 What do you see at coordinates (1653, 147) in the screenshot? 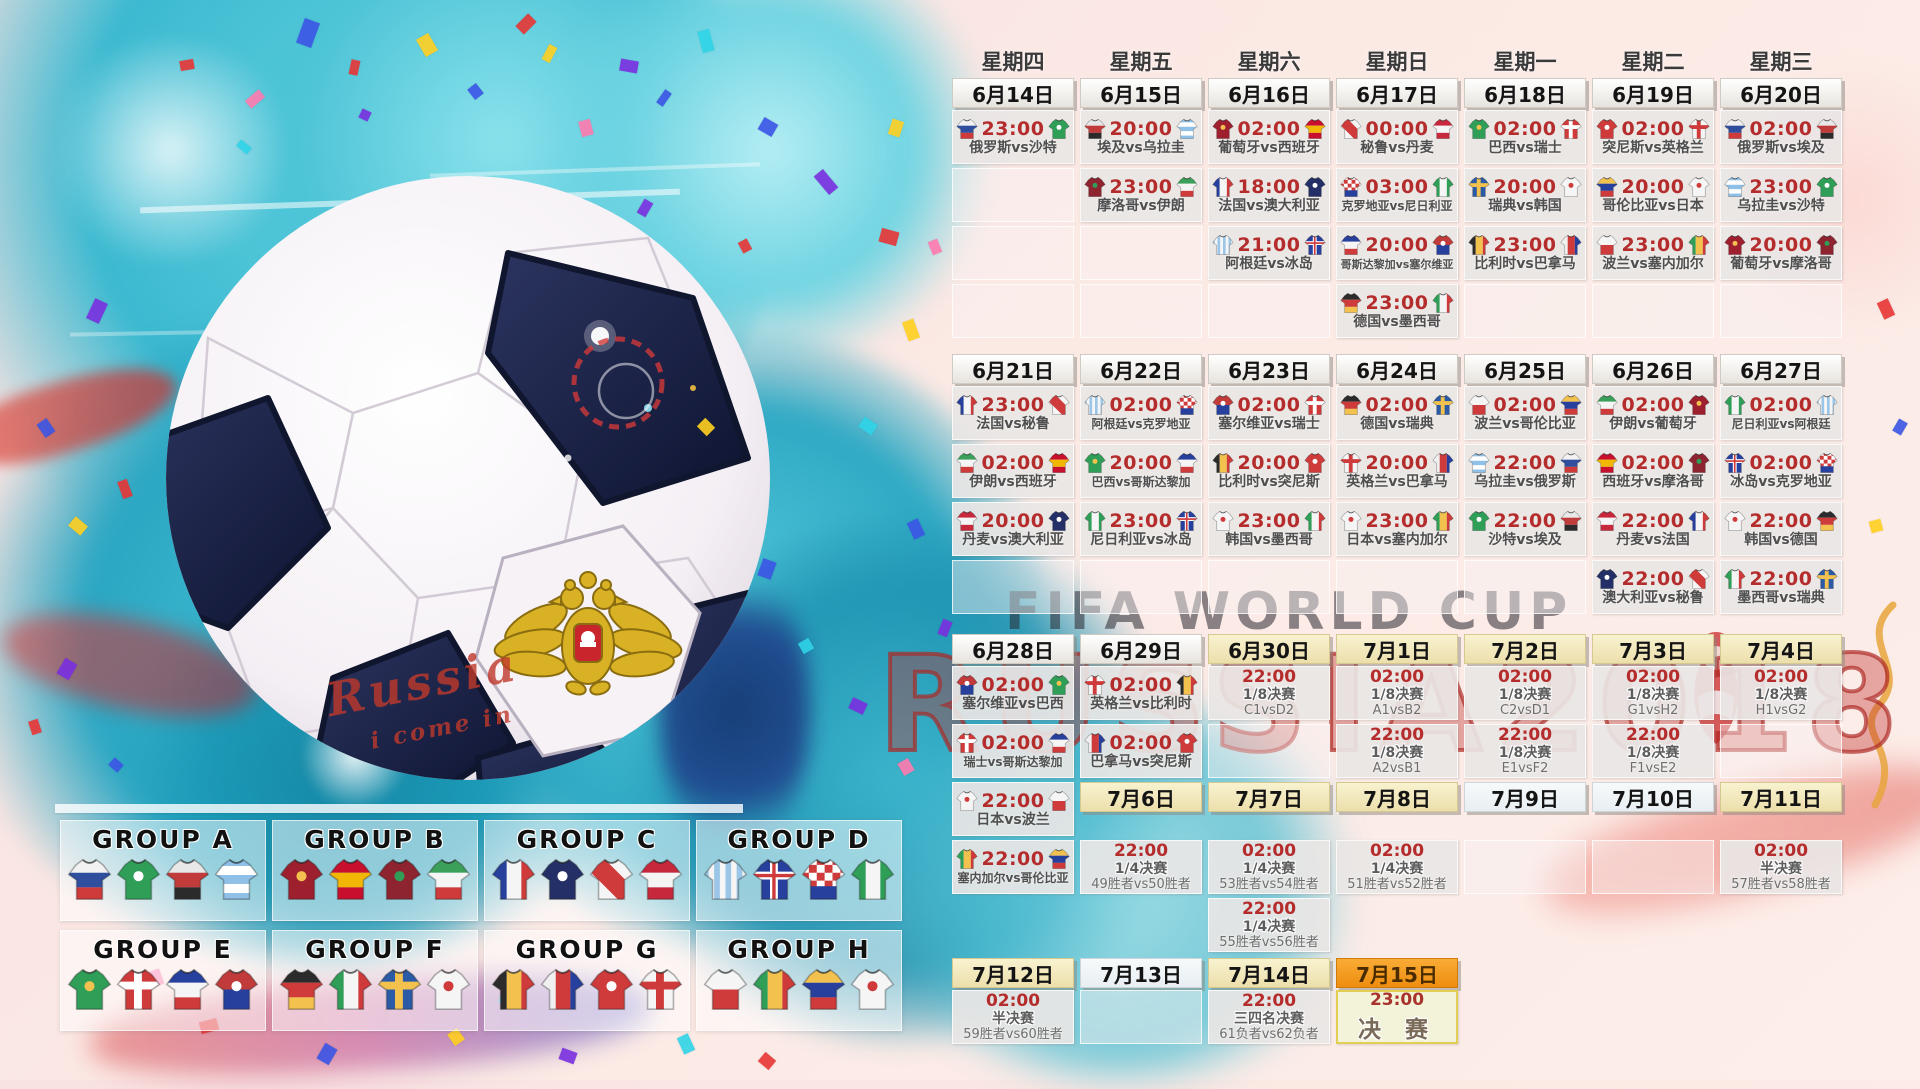
I see `match-teams: 突尼斯vs英格兰` at bounding box center [1653, 147].